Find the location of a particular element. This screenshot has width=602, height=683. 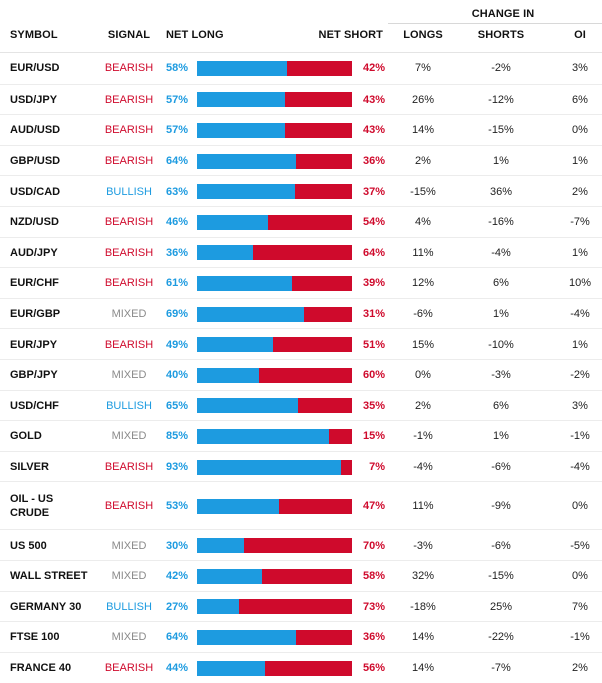

table-row: SILVER BEARISH 93% 7% -4% -6% -4% is located at coordinates (301, 466).